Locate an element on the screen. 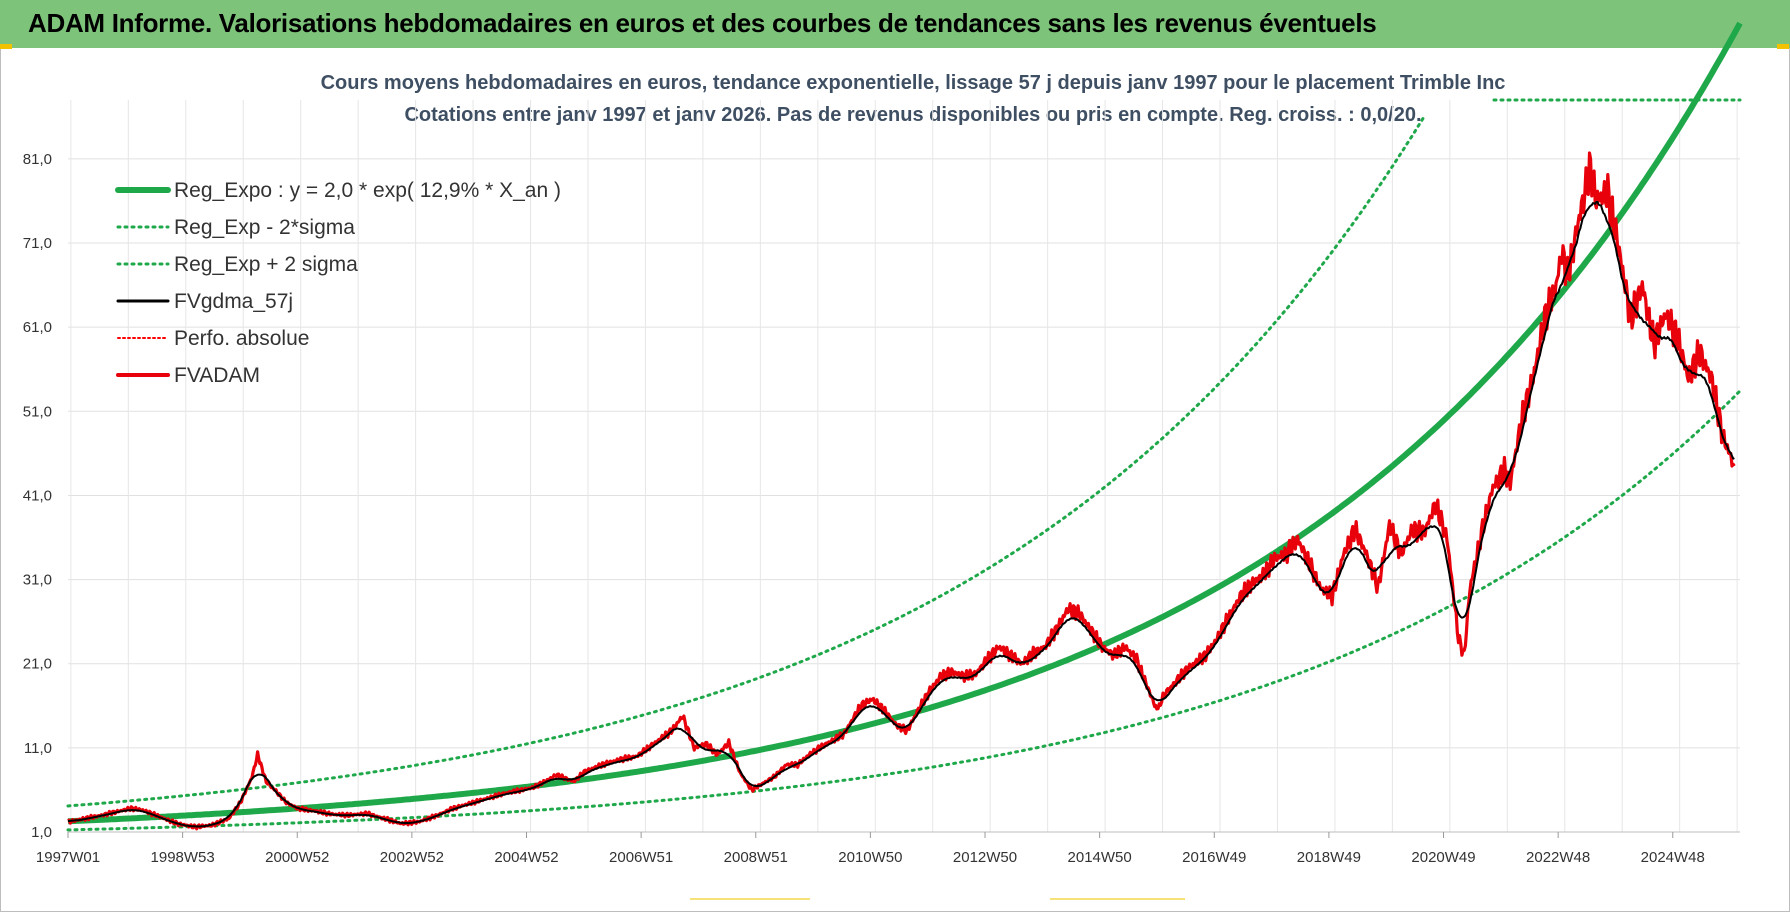  y-tick-label: 51,0 is located at coordinates (37, 411).